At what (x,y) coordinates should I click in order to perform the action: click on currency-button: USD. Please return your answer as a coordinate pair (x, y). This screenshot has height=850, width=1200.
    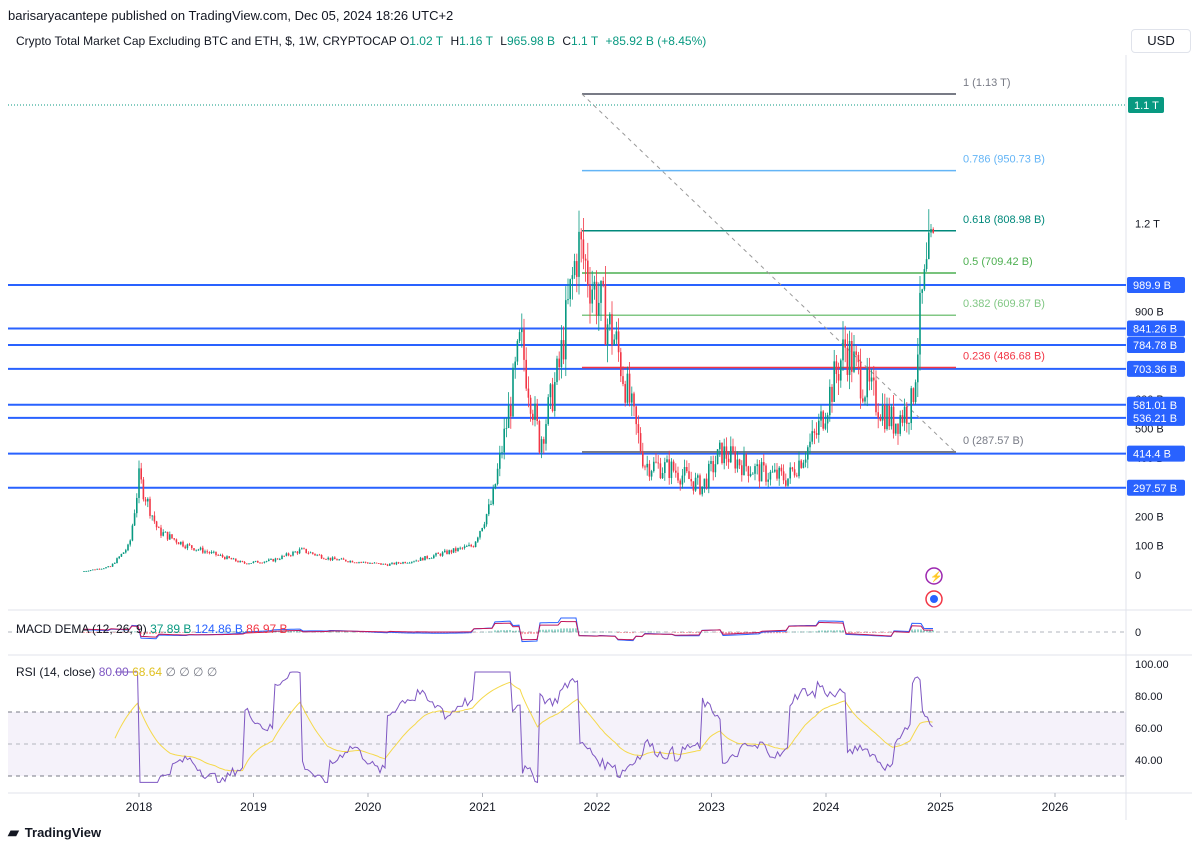
    Looking at the image, I should click on (1161, 41).